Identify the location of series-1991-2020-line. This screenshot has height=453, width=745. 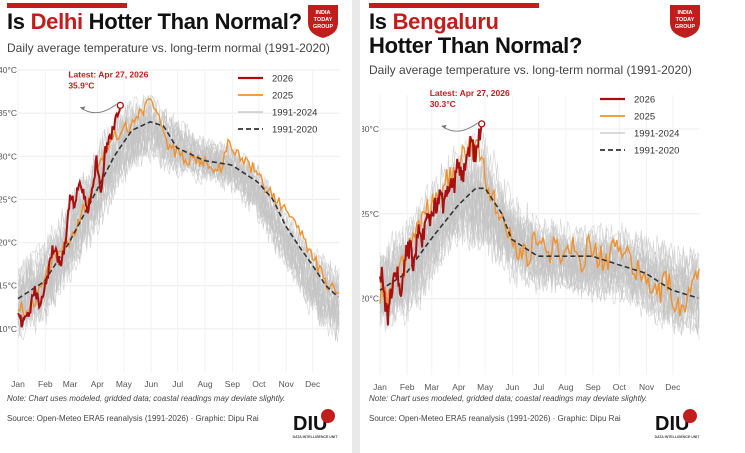
(539, 243).